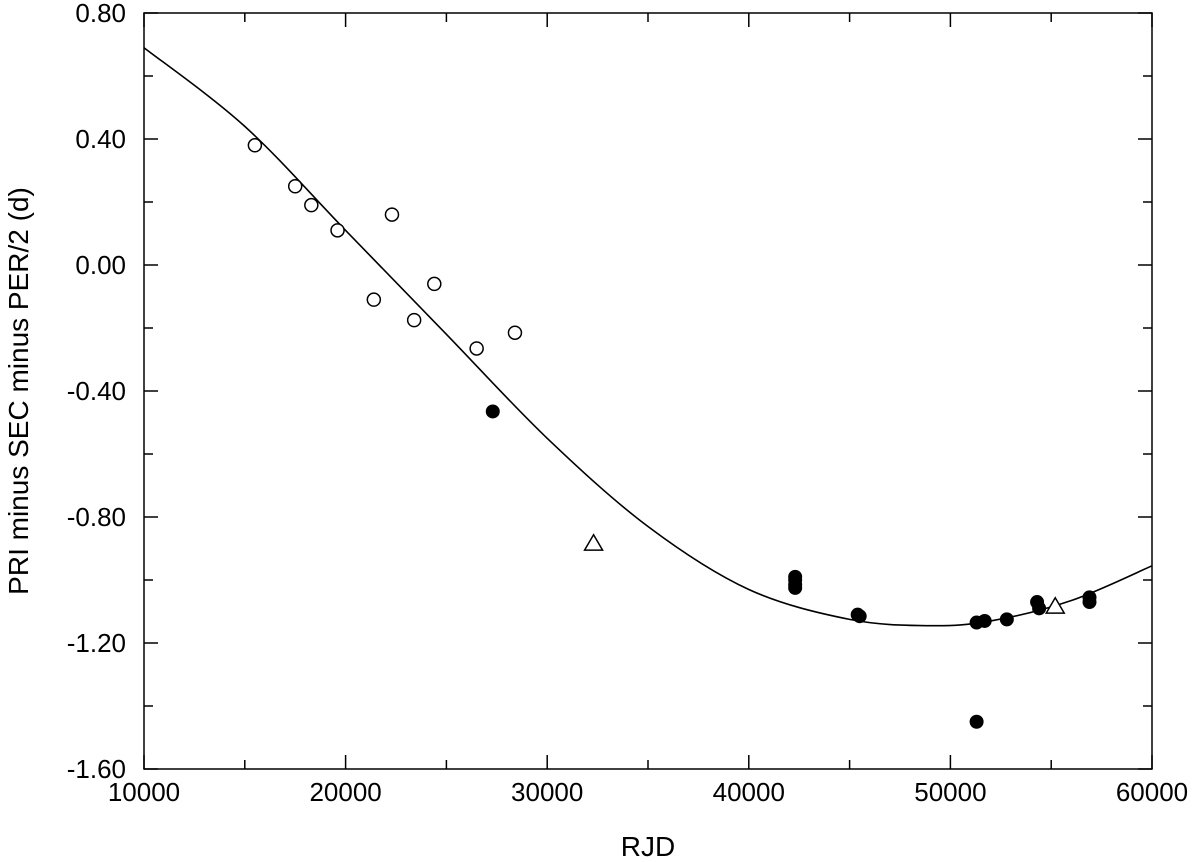  I want to click on x-tick-label: 50000, so click(950, 792).